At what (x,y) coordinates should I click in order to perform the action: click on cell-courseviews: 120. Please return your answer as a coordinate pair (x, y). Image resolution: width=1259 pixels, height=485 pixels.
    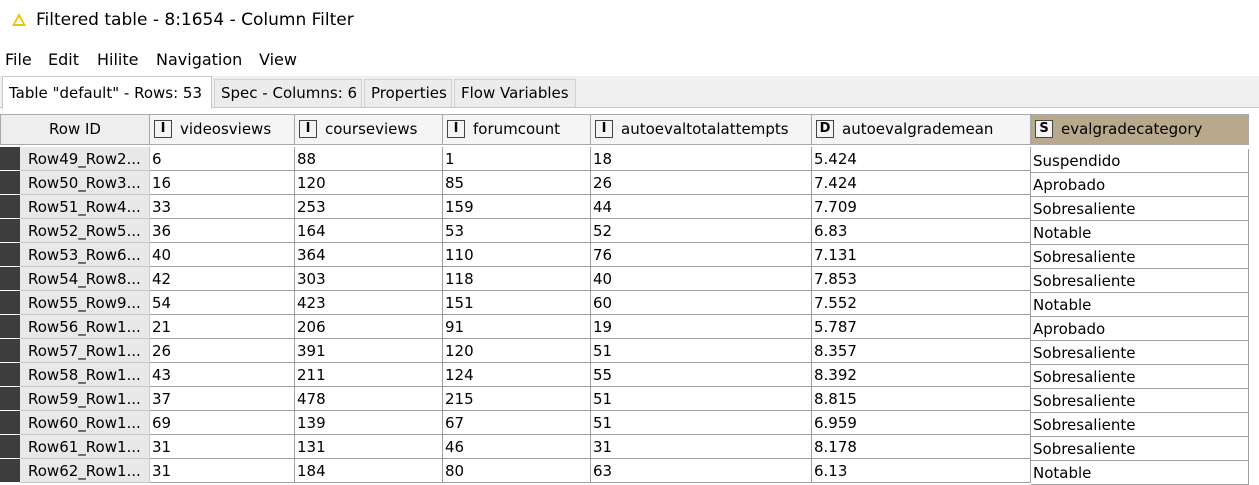
    Looking at the image, I should click on (369, 183).